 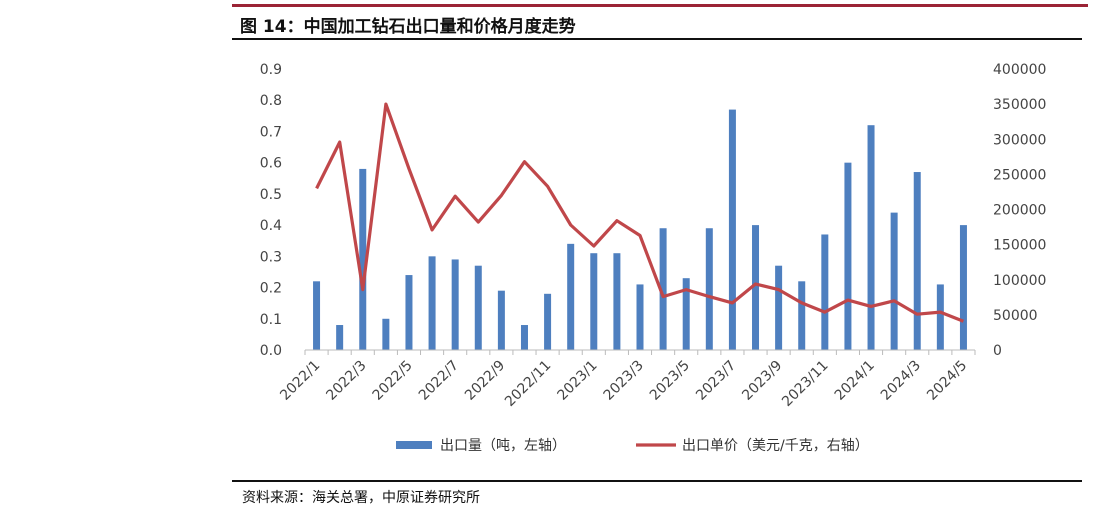 I want to click on left-tick-label: 0.4, so click(x=271, y=226).